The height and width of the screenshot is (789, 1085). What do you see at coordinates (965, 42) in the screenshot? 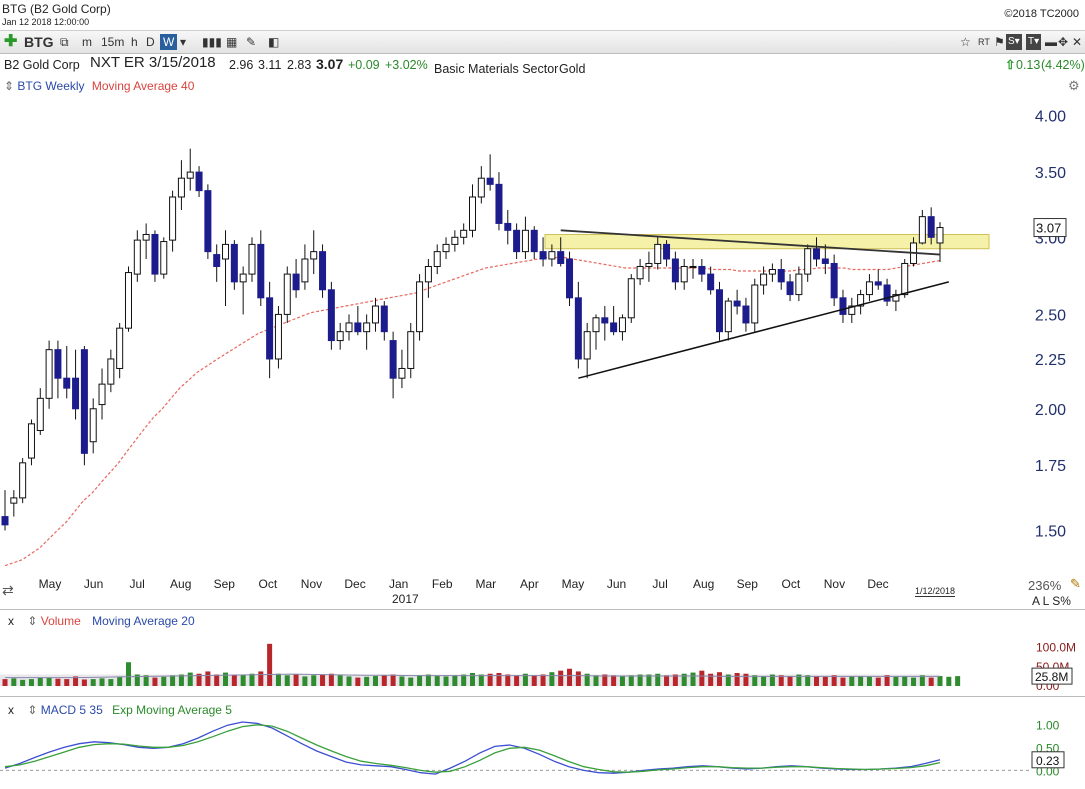
I see `star-icon: ☆` at bounding box center [965, 42].